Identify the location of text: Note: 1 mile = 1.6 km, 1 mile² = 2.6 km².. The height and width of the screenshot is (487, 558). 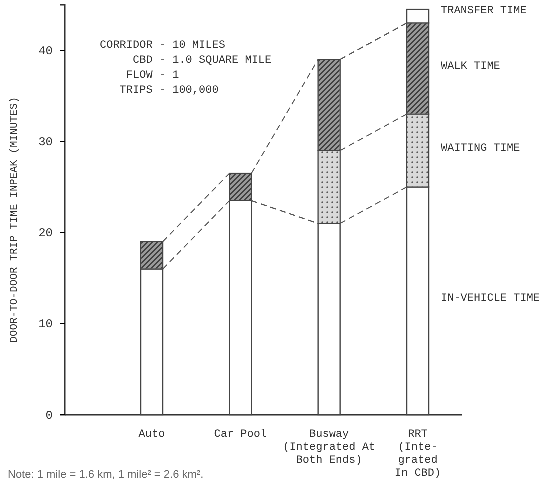
(106, 475).